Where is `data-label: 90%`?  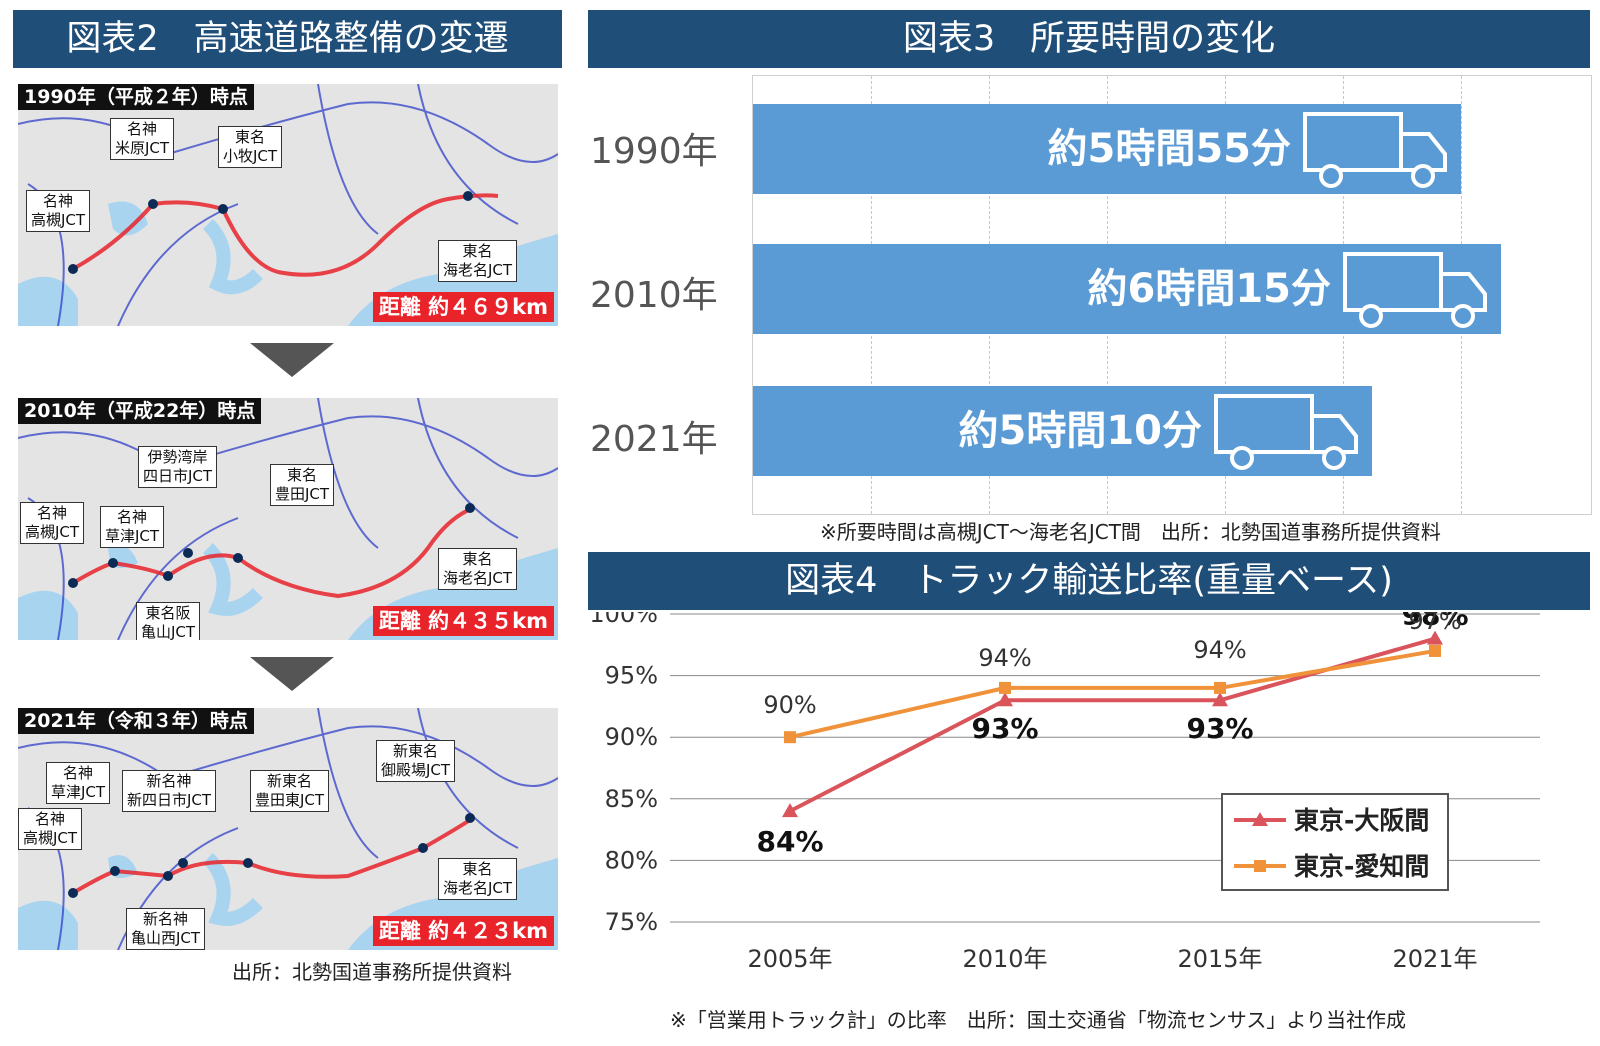 data-label: 90% is located at coordinates (789, 705).